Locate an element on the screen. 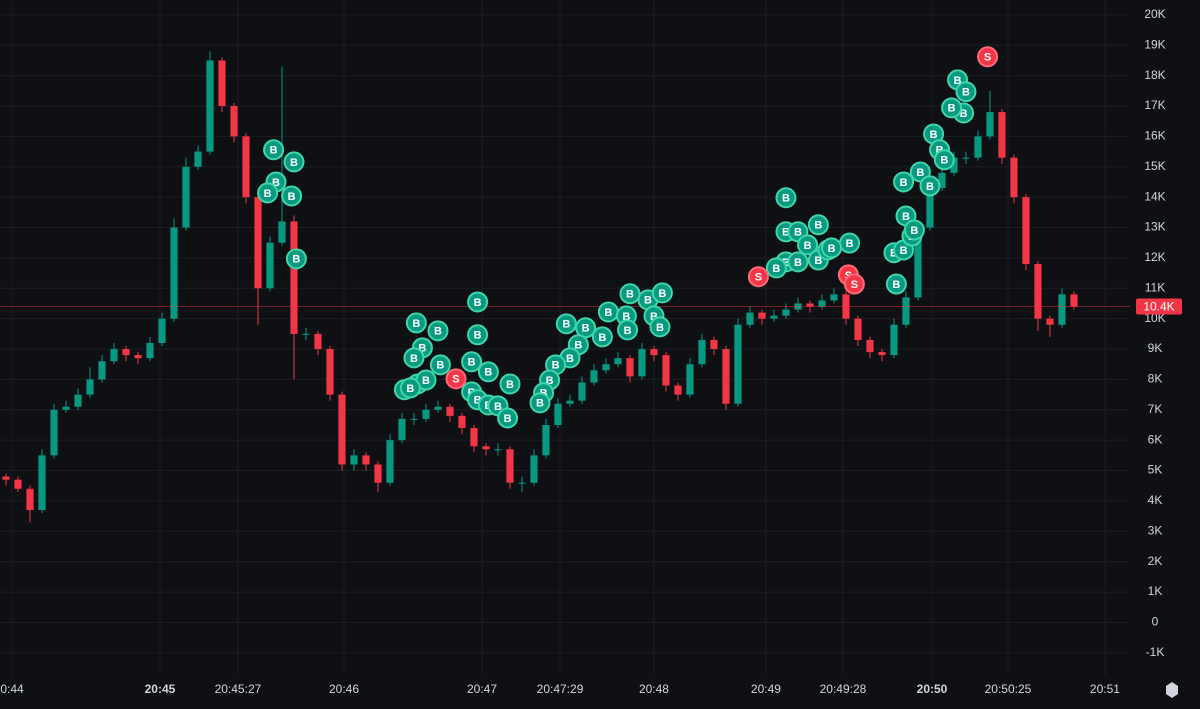 This screenshot has width=1200, height=709. y-tick-label: 2K is located at coordinates (1155, 561).